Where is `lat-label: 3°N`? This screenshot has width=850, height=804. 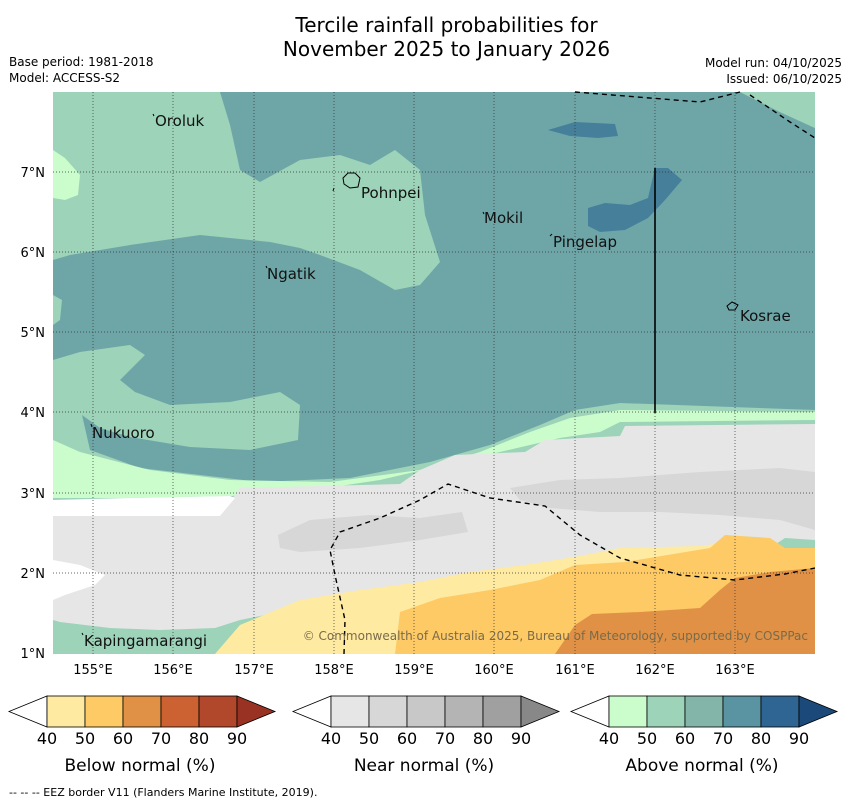 lat-label: 3°N is located at coordinates (33, 494).